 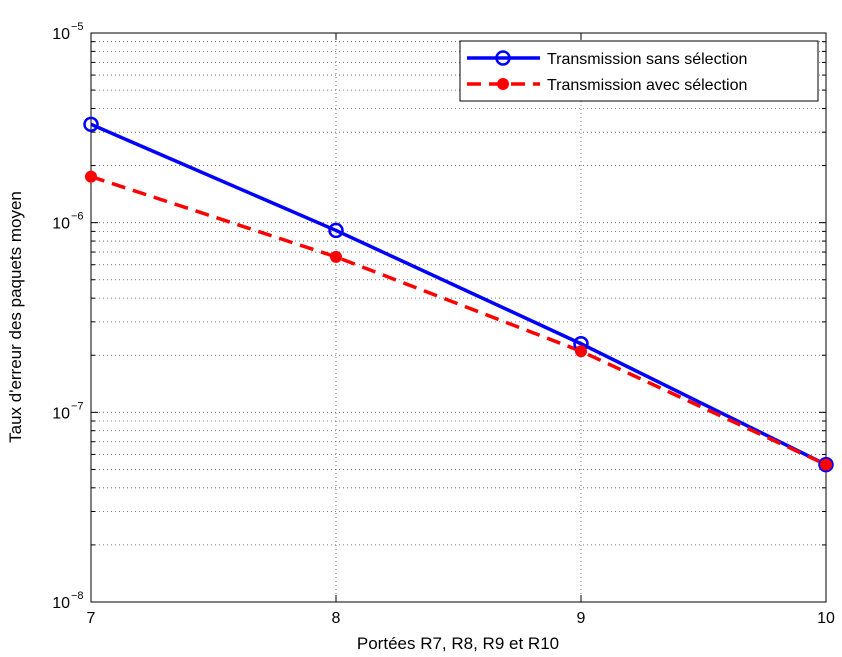 What do you see at coordinates (61, 34) in the screenshot?
I see `y-tick-label-3: 10` at bounding box center [61, 34].